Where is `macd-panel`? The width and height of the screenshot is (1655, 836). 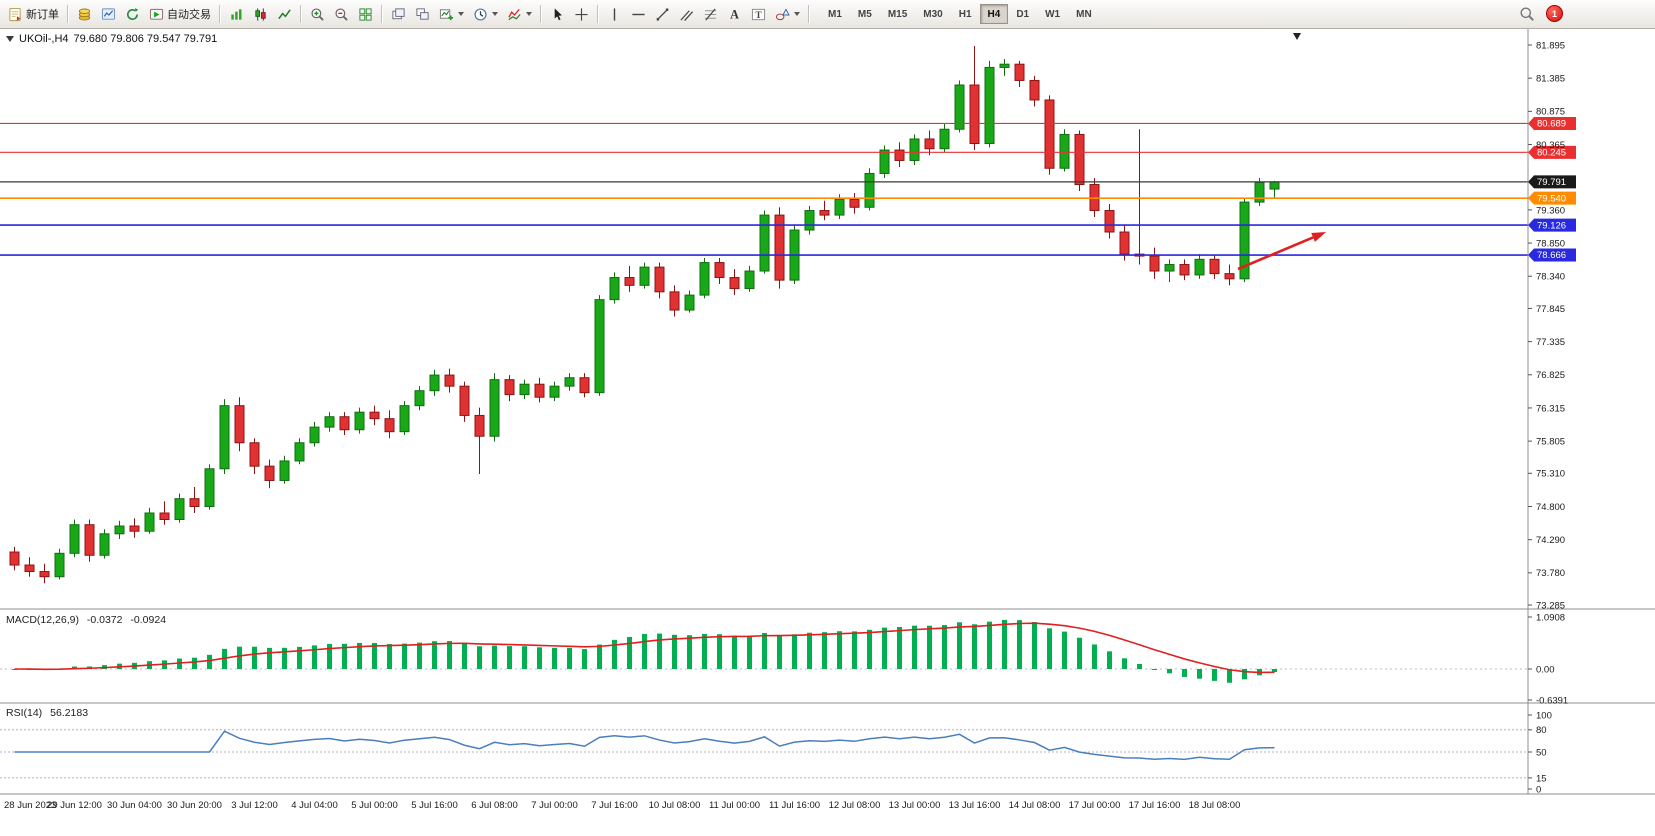 macd-panel is located at coordinates (764, 651).